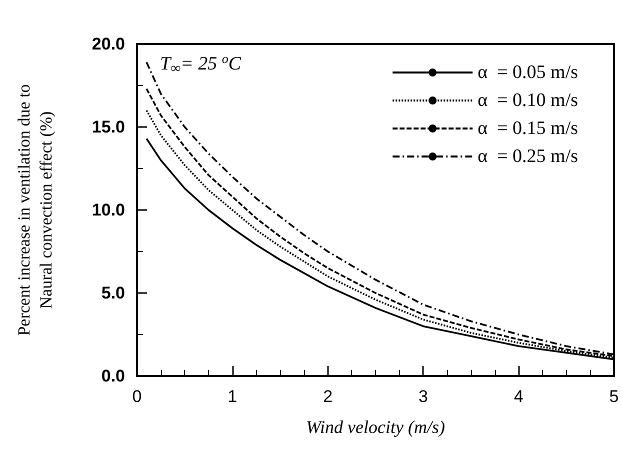 The width and height of the screenshot is (623, 452). What do you see at coordinates (108, 127) in the screenshot?
I see `y-tick-label: 15.0` at bounding box center [108, 127].